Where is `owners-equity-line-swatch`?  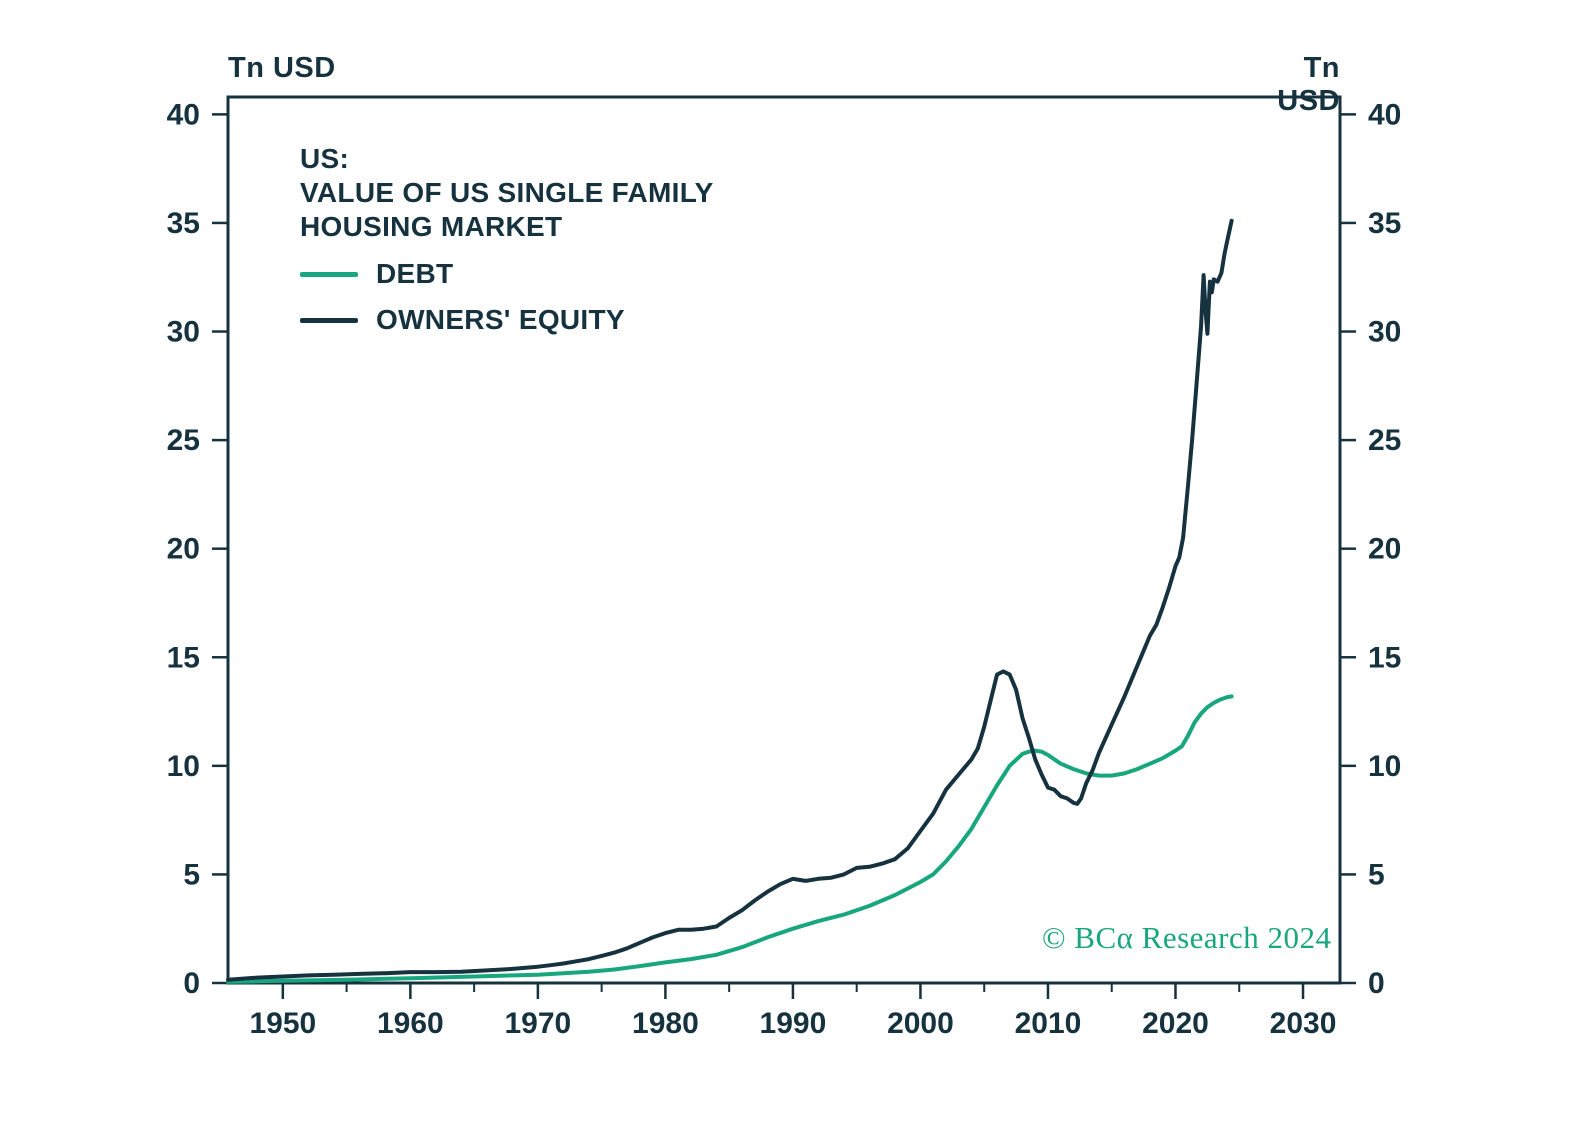
owners-equity-line-swatch is located at coordinates (329, 320).